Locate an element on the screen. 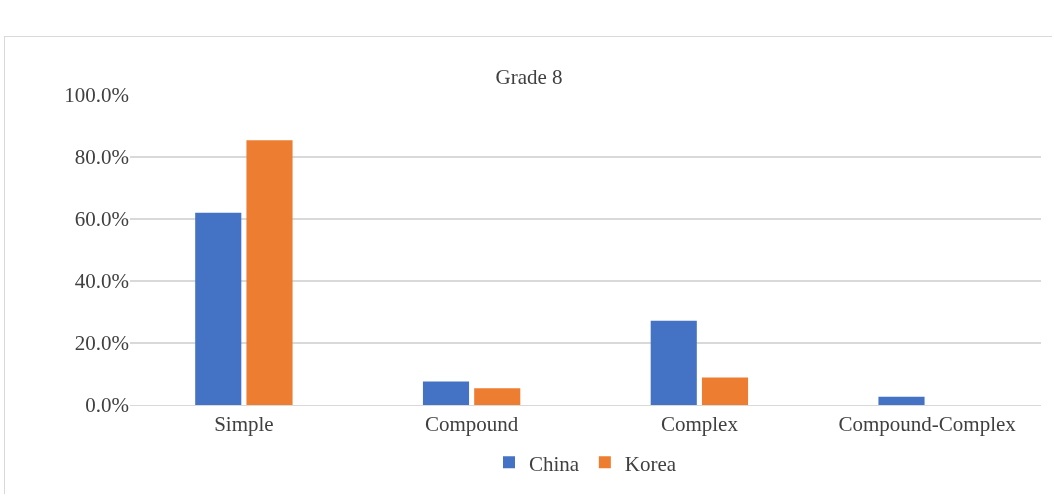  y-tick-label: 100.0% is located at coordinates (96, 95).